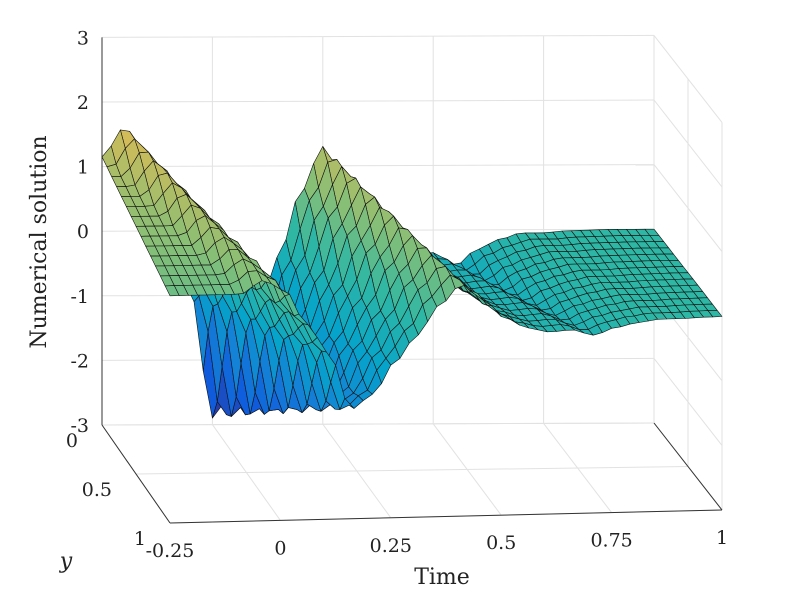 The height and width of the screenshot is (596, 794). What do you see at coordinates (83, 168) in the screenshot?
I see `z-tick-label: 1` at bounding box center [83, 168].